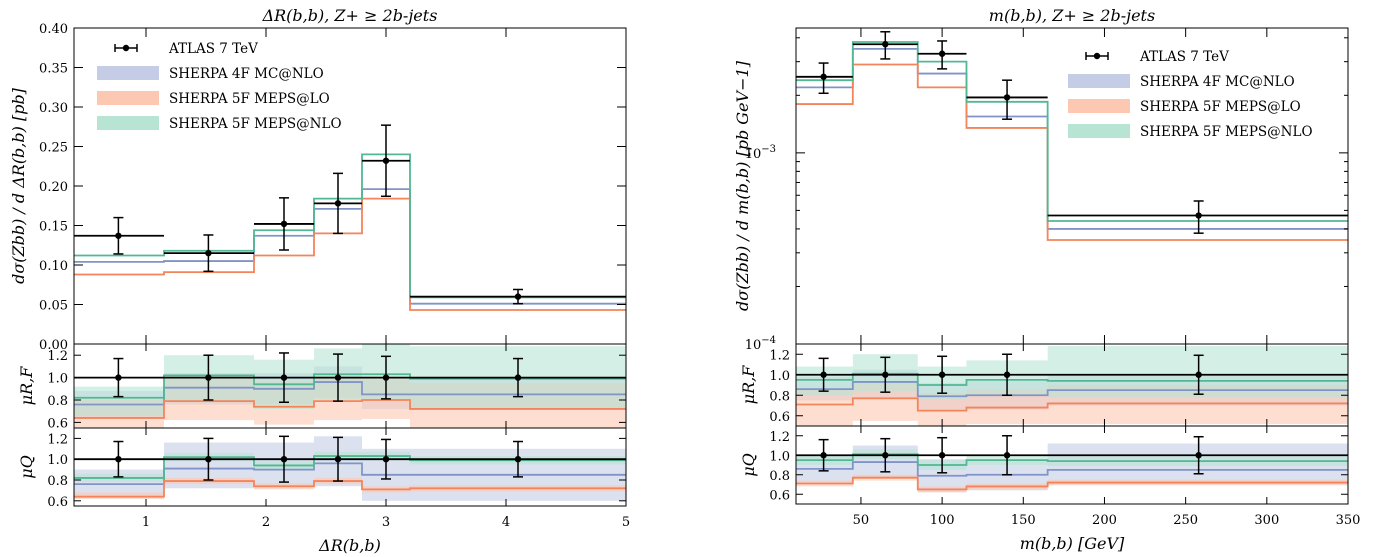  I want to click on y-tick-exponent: −3, so click(768, 149).